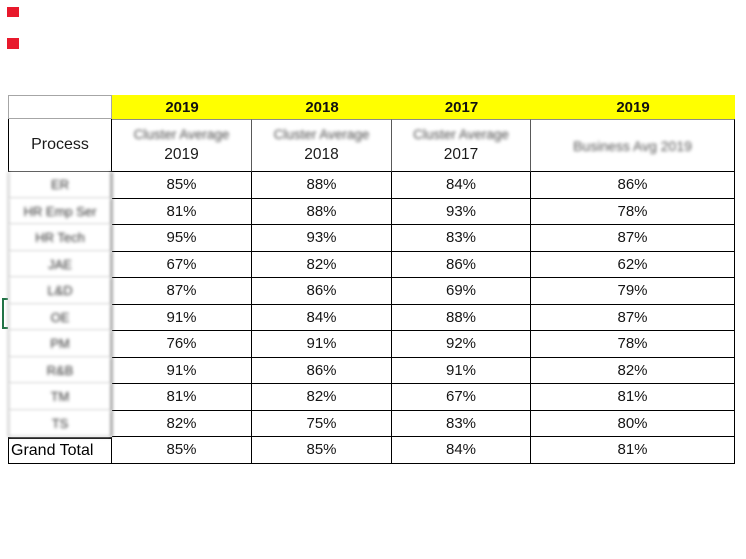 Image resolution: width=746 pixels, height=559 pixels. I want to click on value-cell: 76%, so click(182, 344).